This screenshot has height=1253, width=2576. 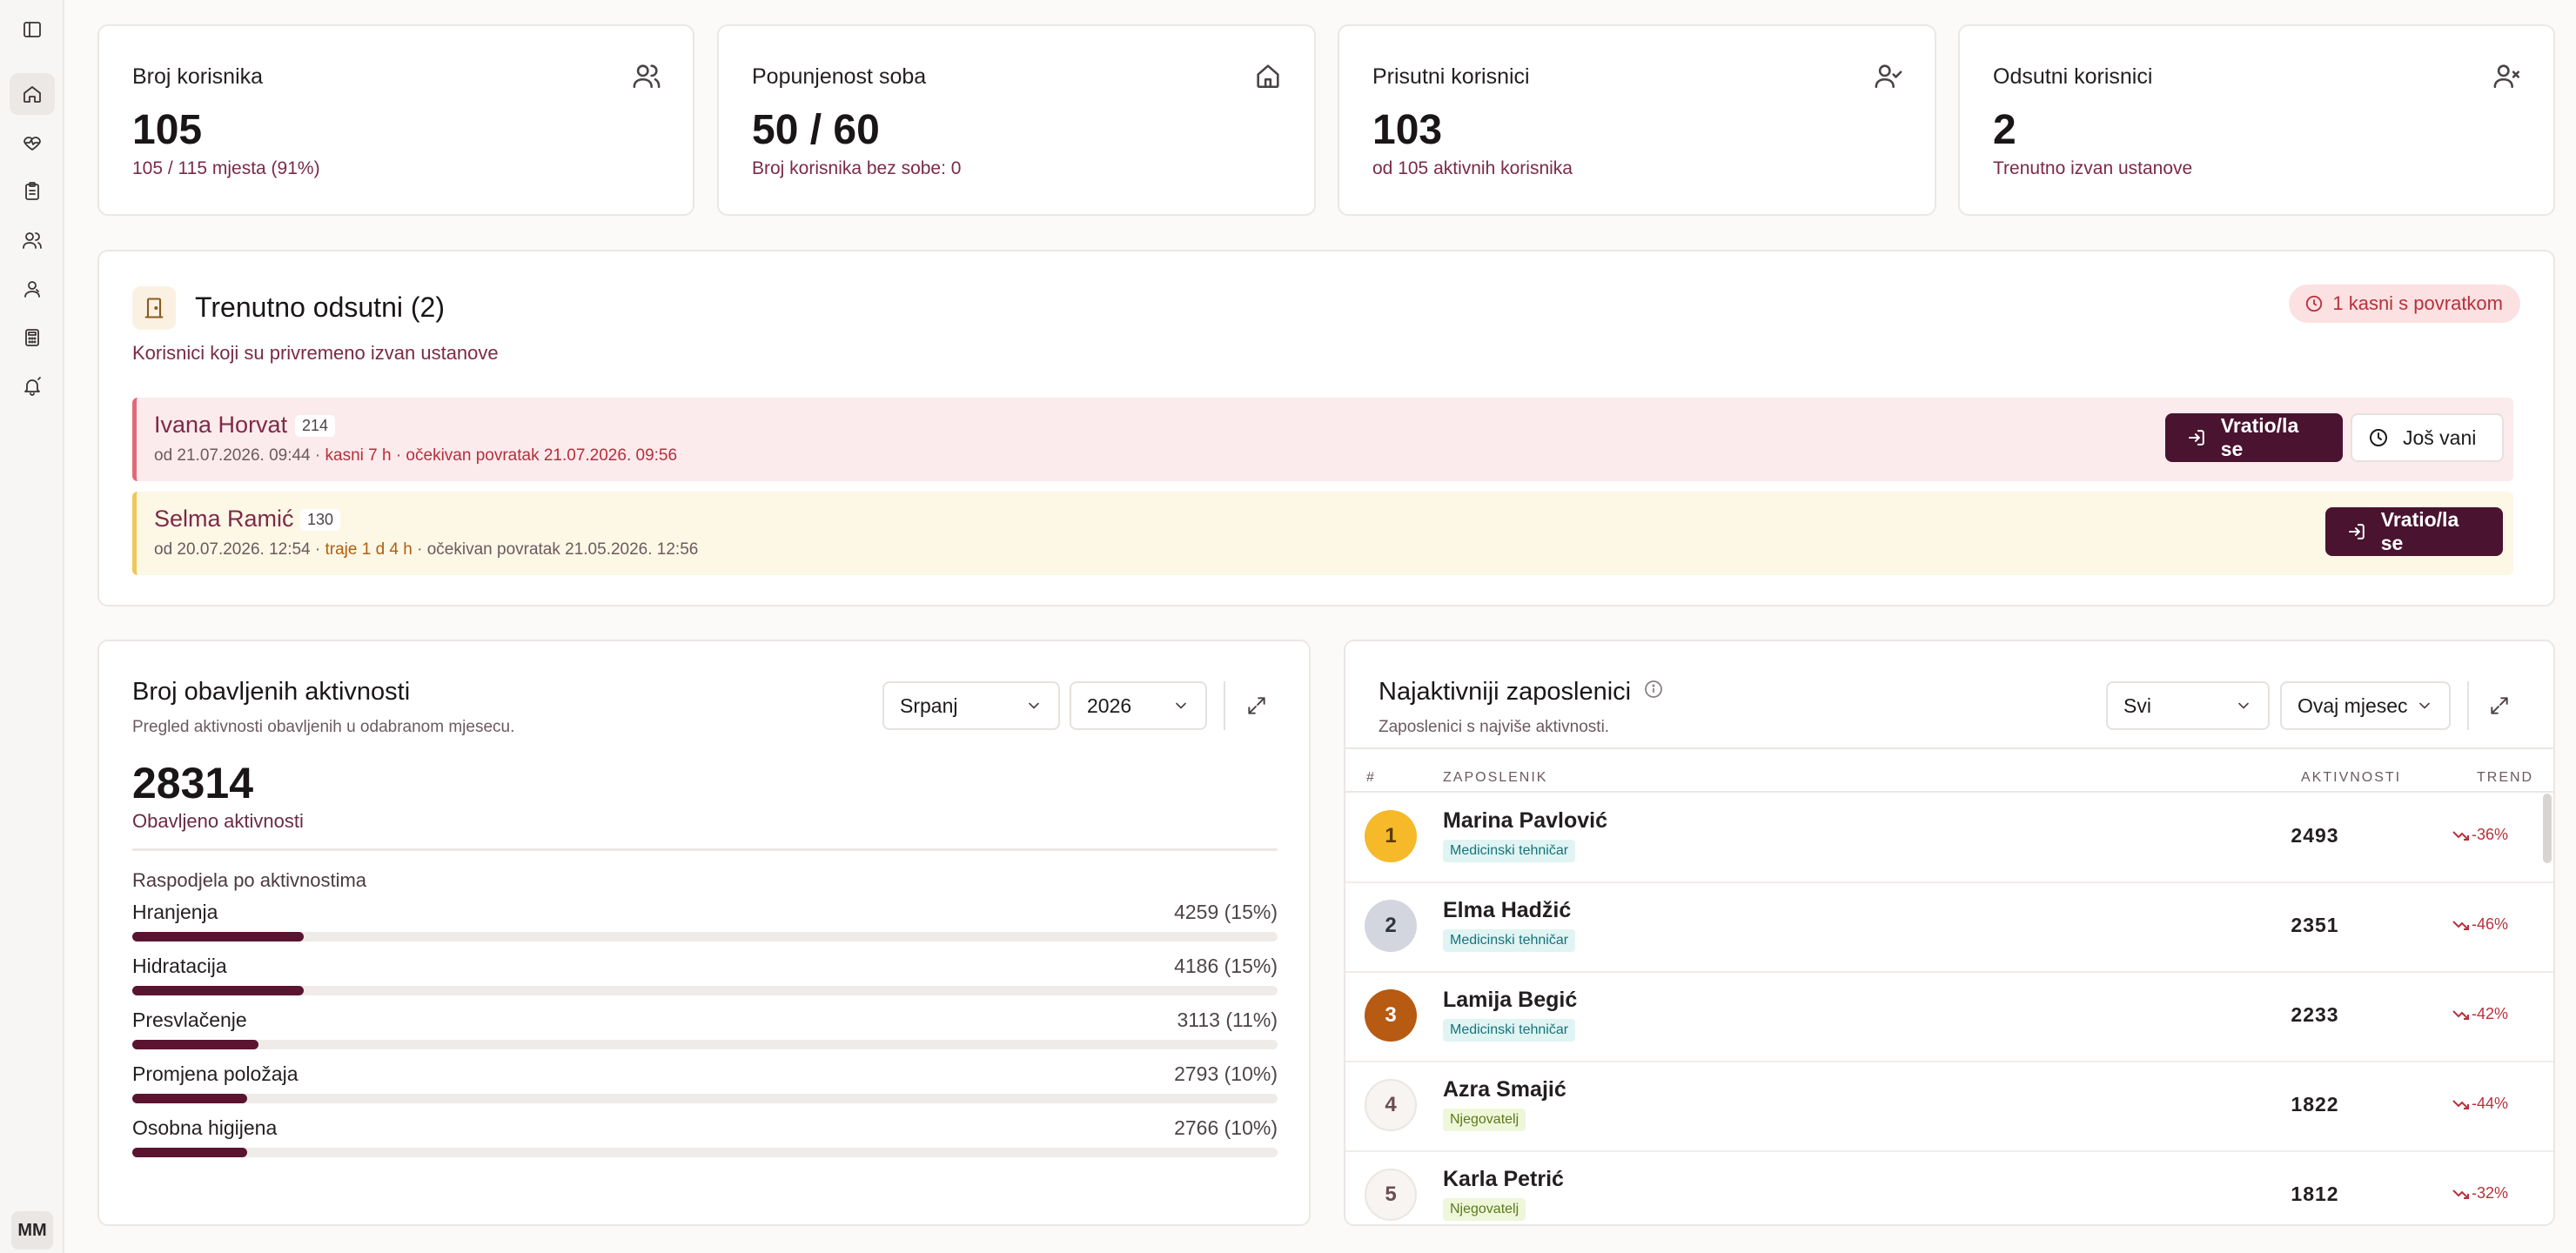 What do you see at coordinates (1949, 1017) in the screenshot?
I see `table-row: 3 Lamija Begić Medicinski tehničar 2233 -42%` at bounding box center [1949, 1017].